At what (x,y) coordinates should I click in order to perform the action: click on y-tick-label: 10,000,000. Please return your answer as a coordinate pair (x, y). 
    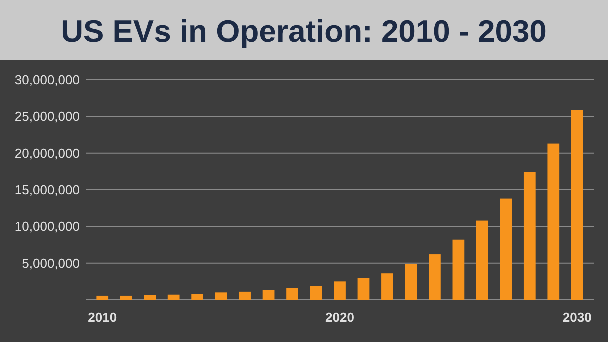
    Looking at the image, I should click on (47, 226).